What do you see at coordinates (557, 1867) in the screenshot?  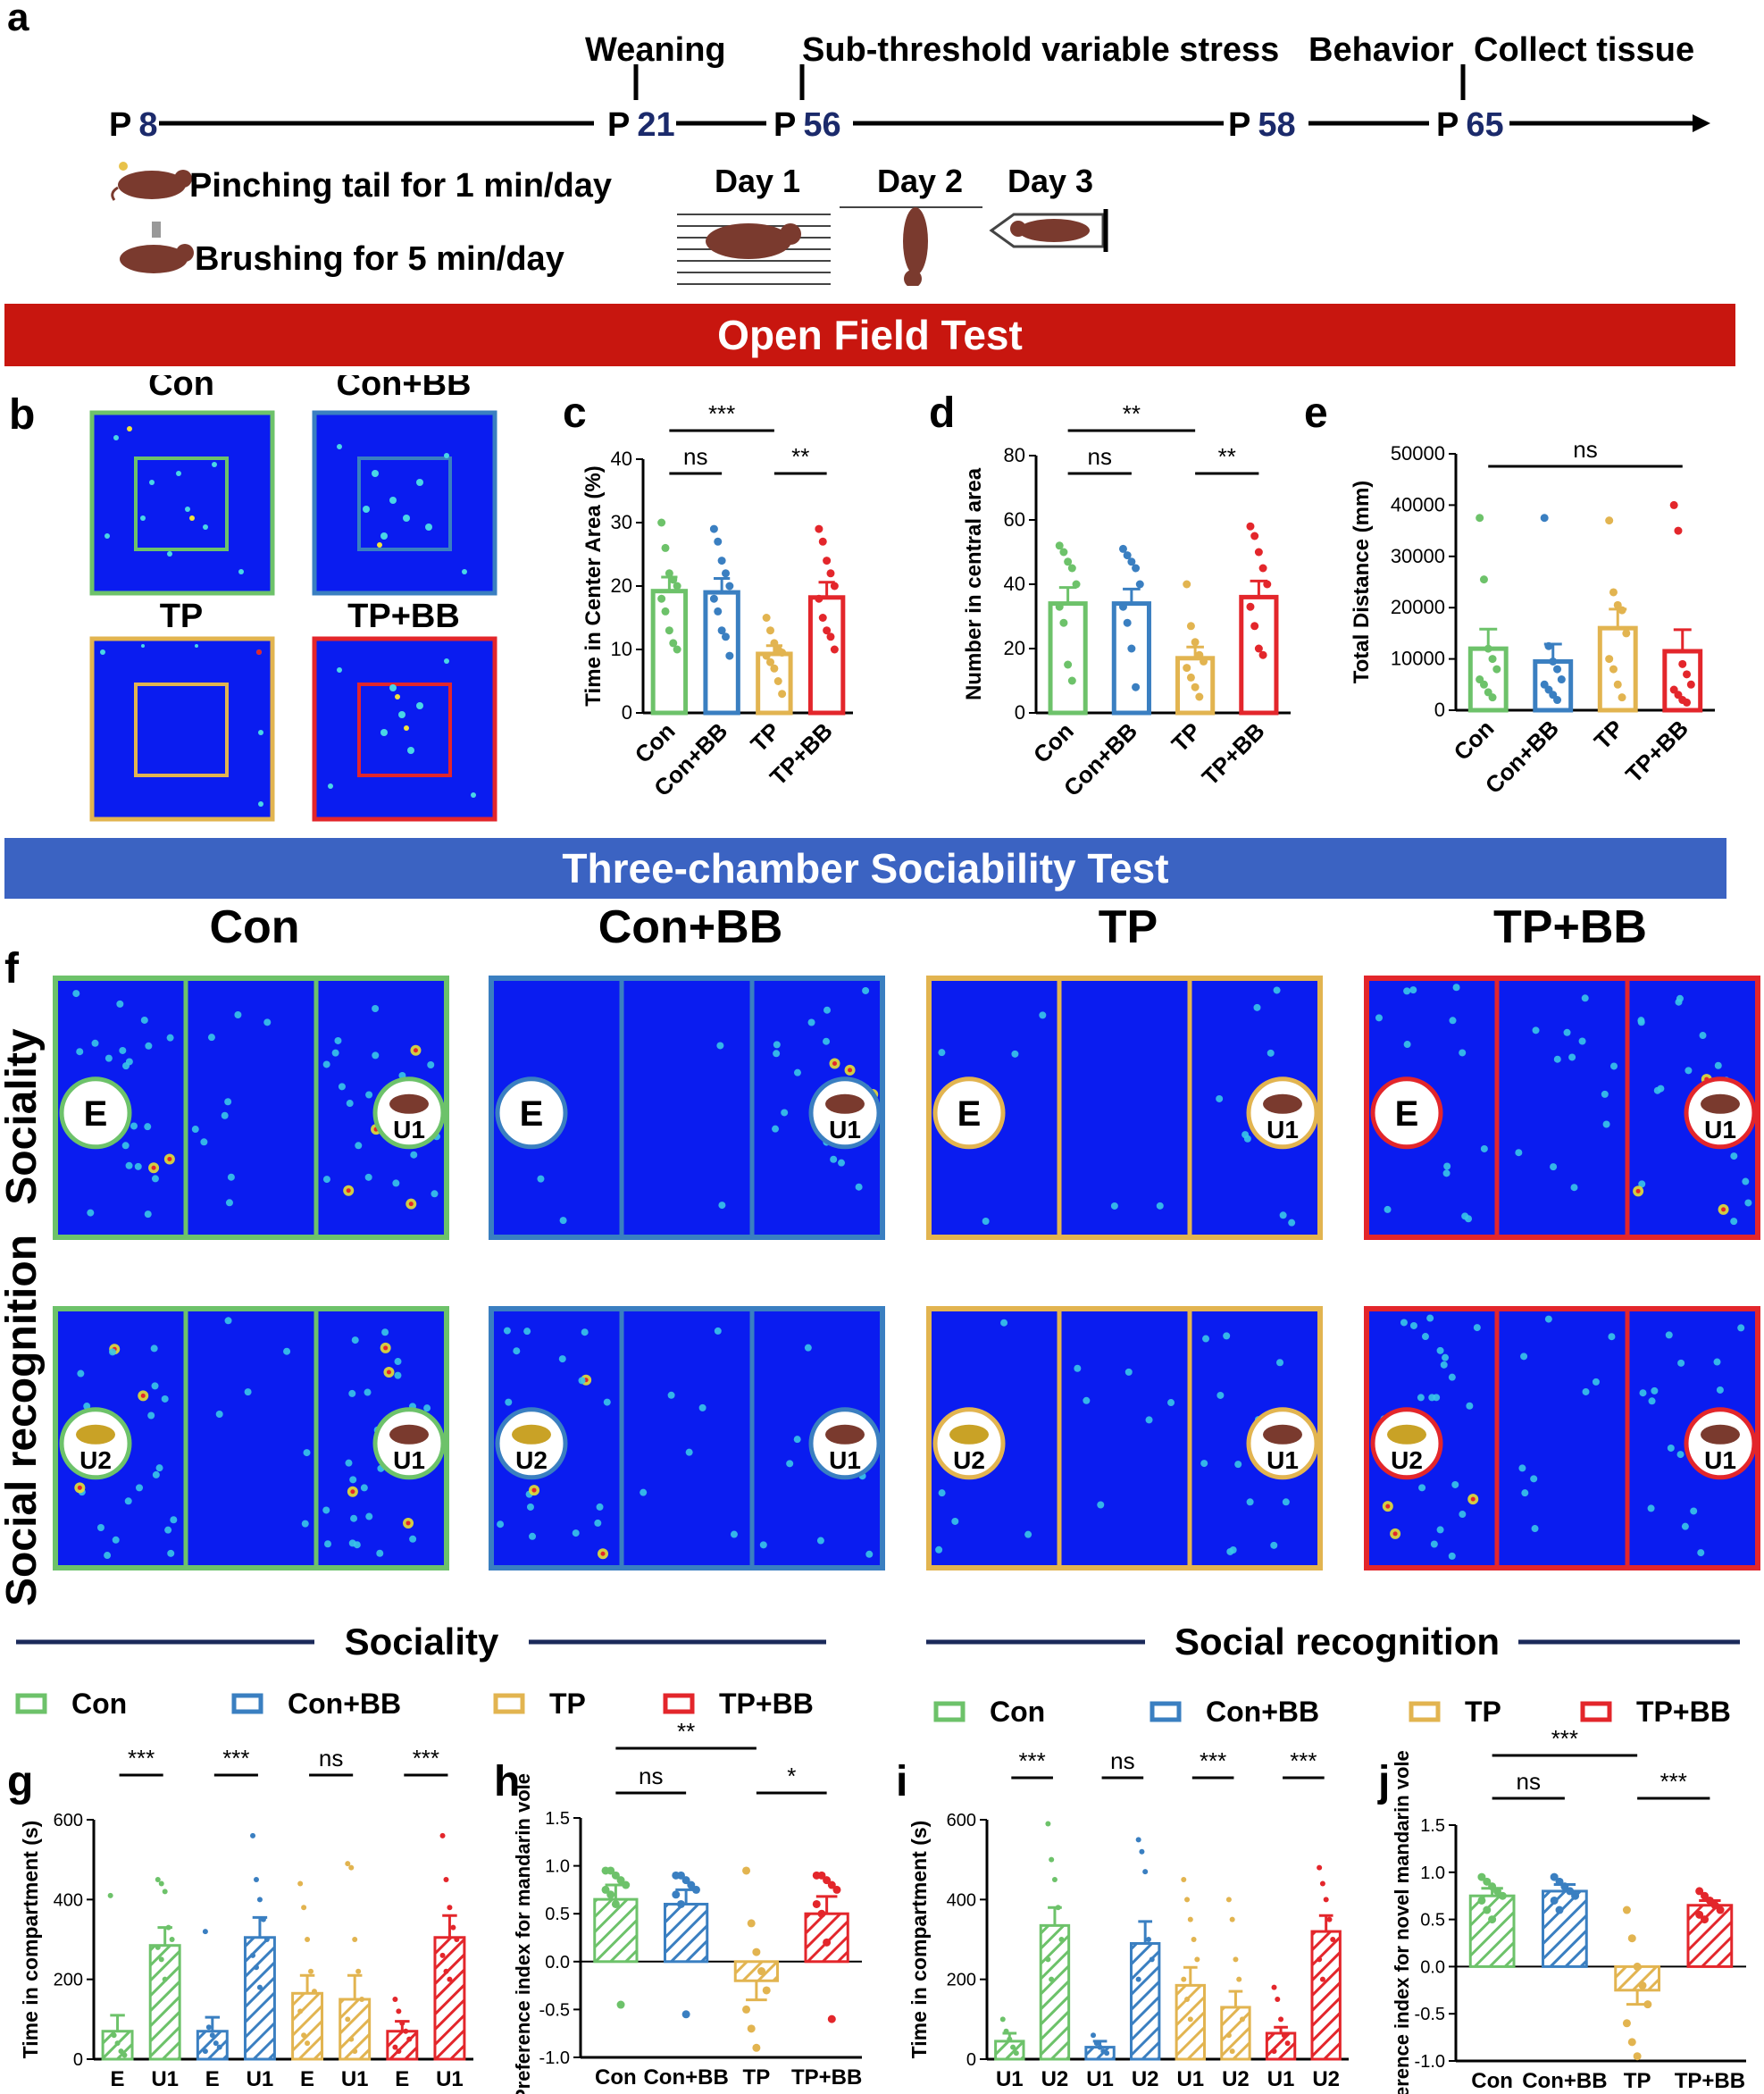 I see `y-tick-label: 1.0` at bounding box center [557, 1867].